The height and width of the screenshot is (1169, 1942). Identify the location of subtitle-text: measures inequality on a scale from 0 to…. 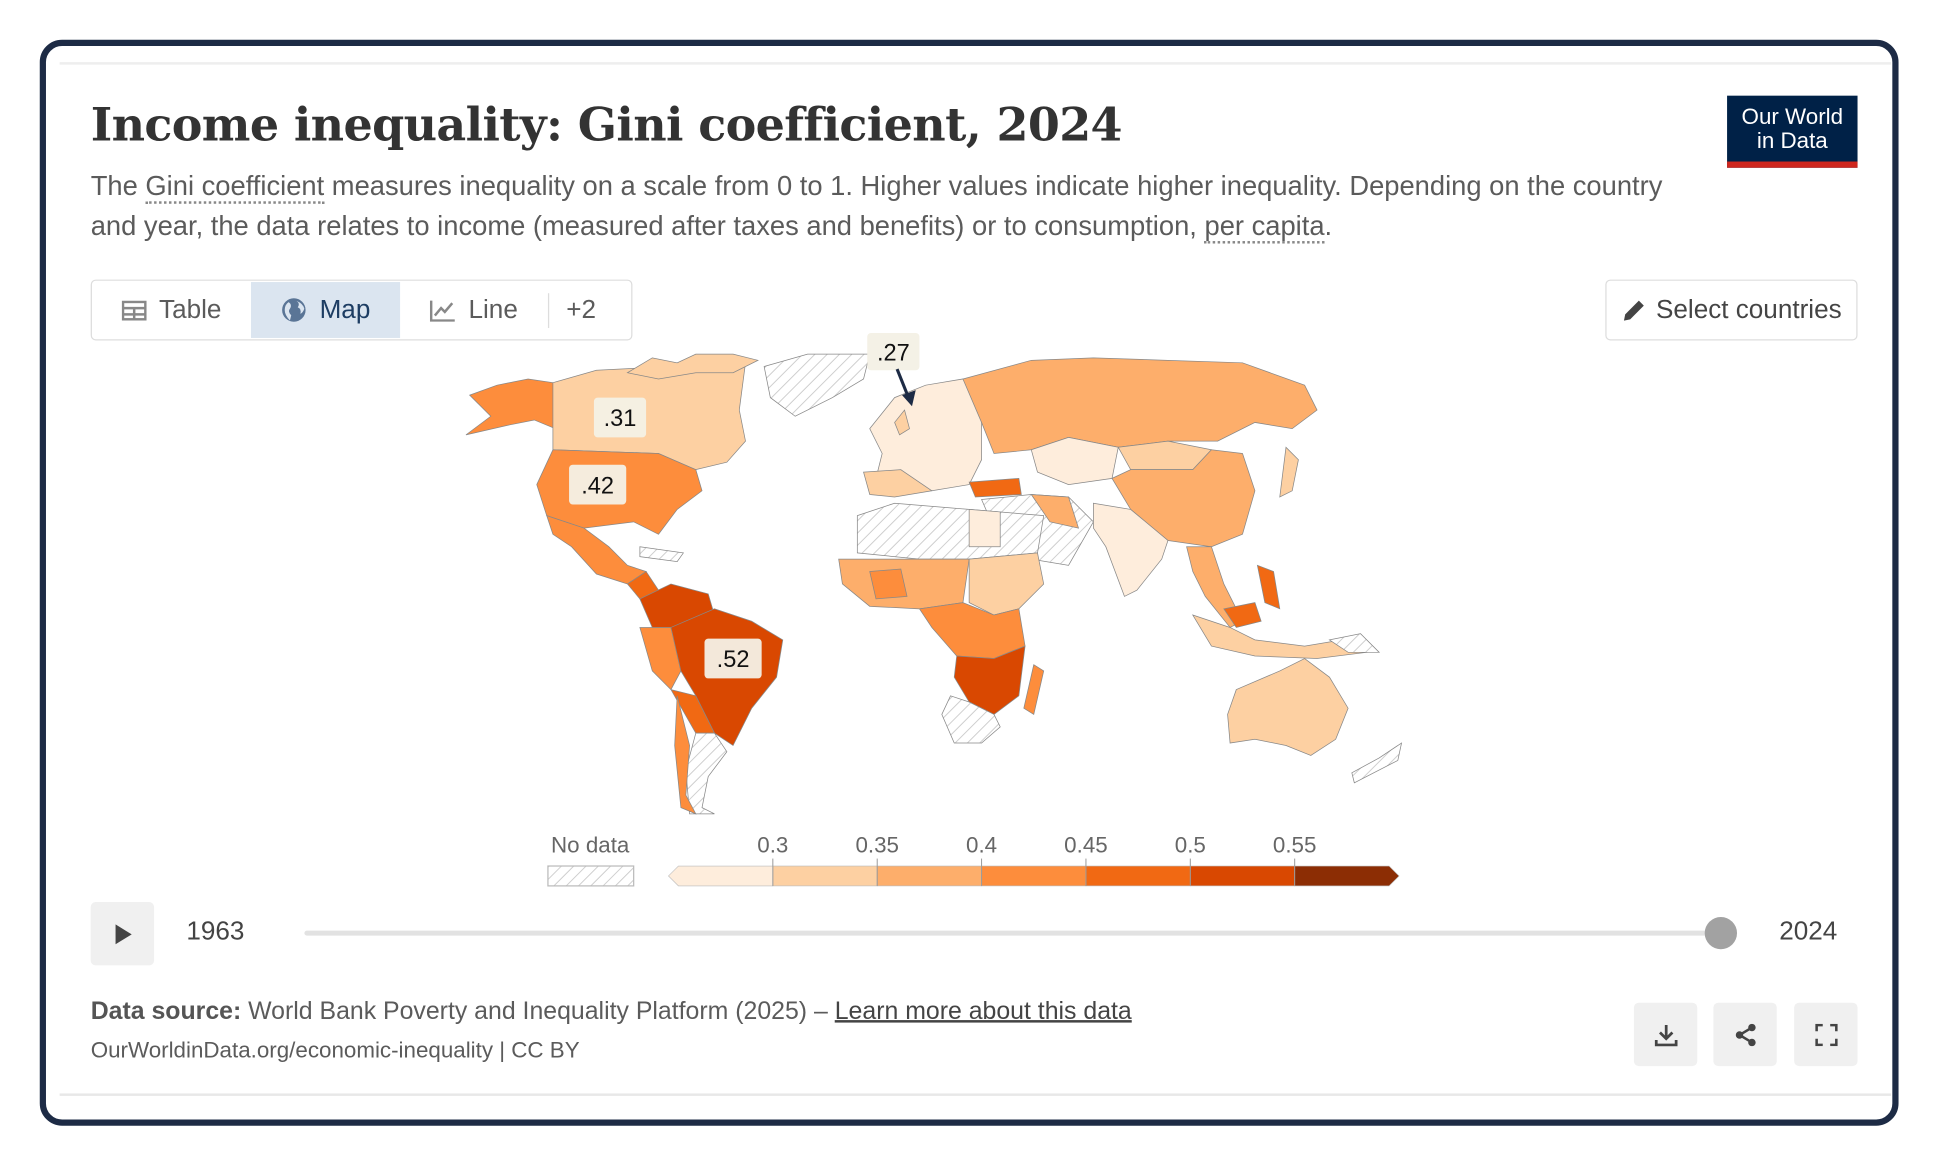
(876, 206).